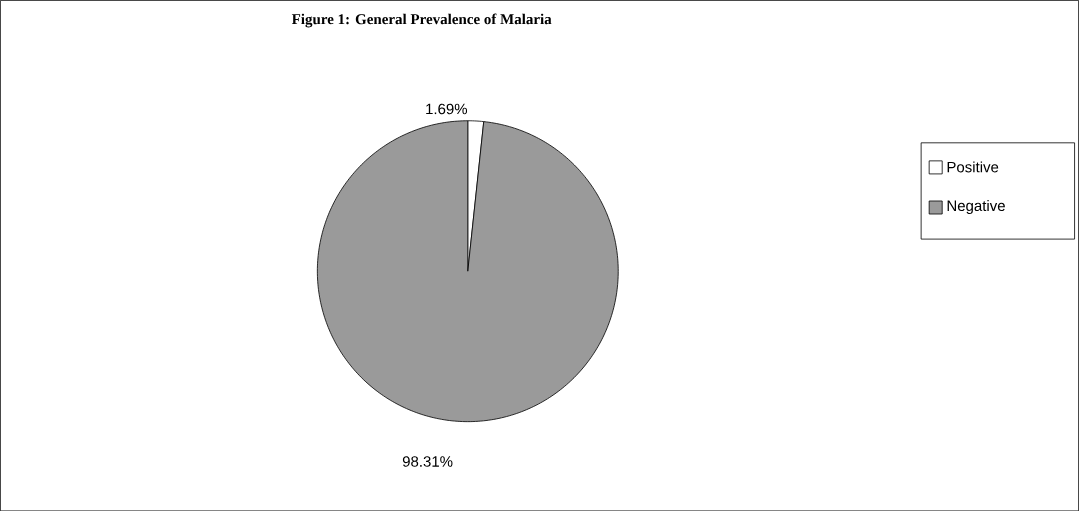 This screenshot has height=511, width=1079. What do you see at coordinates (976, 206) in the screenshot?
I see `legend-label: Negative` at bounding box center [976, 206].